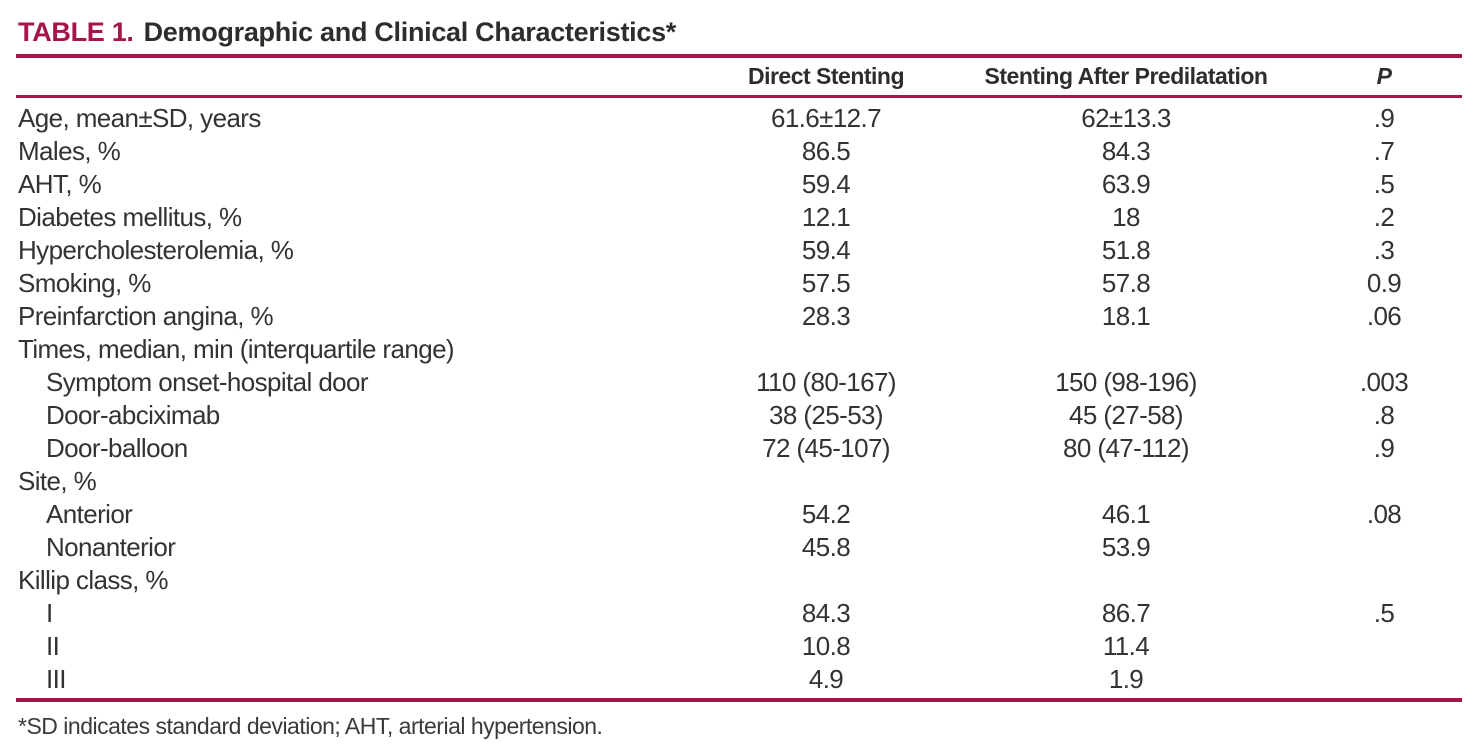 This screenshot has width=1480, height=752. I want to click on predilatation-value: 84.3, so click(1126, 150).